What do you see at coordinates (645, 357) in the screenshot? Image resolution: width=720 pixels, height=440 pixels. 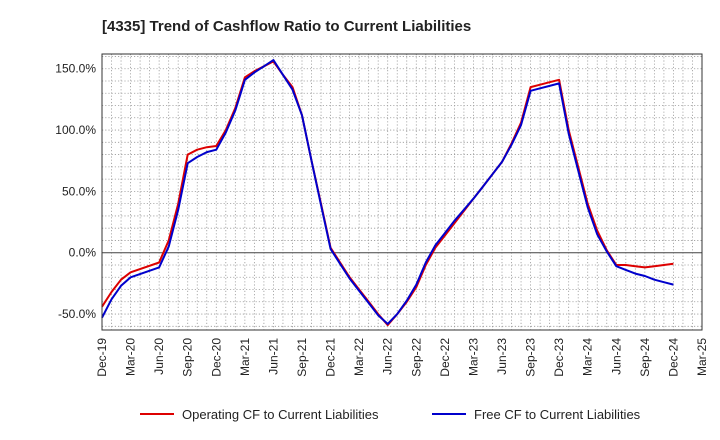 I see `x-tick-label: Sep-24` at bounding box center [645, 357].